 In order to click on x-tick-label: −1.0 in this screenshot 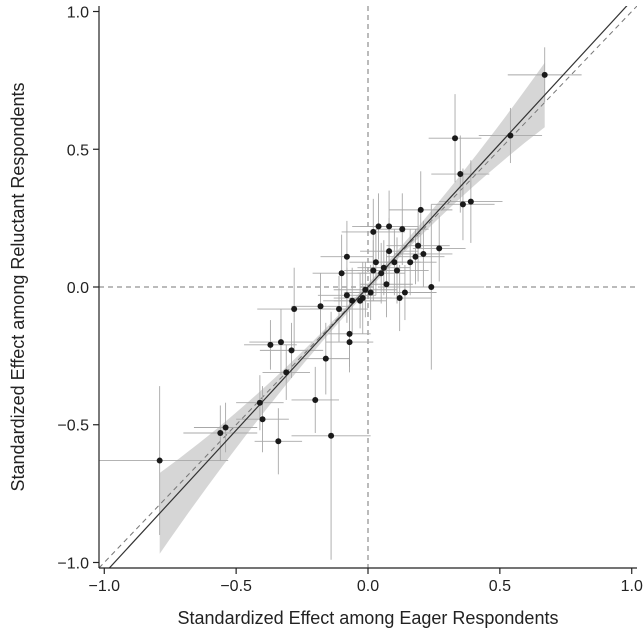, I will do `click(104, 586)`.